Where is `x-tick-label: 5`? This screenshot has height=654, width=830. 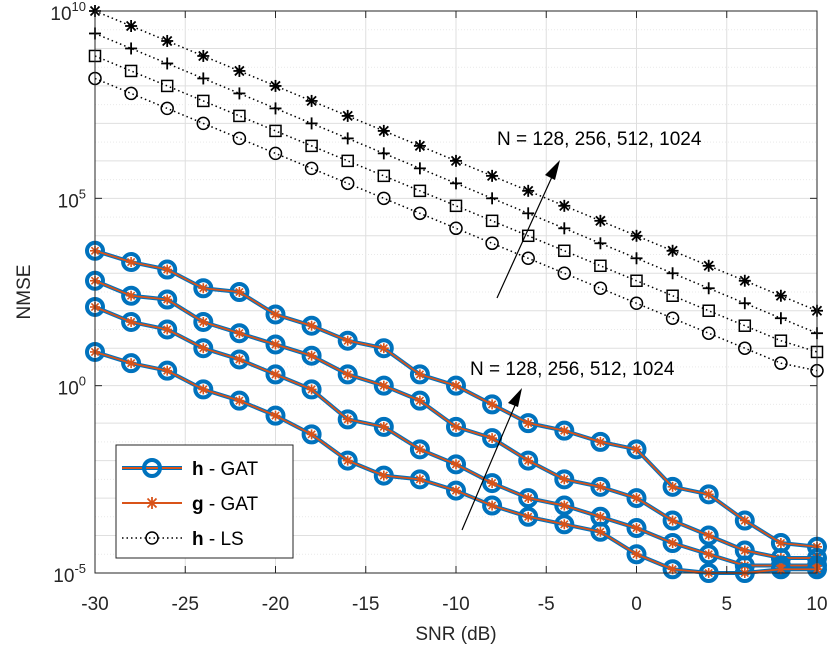 x-tick-label: 5 is located at coordinates (726, 604).